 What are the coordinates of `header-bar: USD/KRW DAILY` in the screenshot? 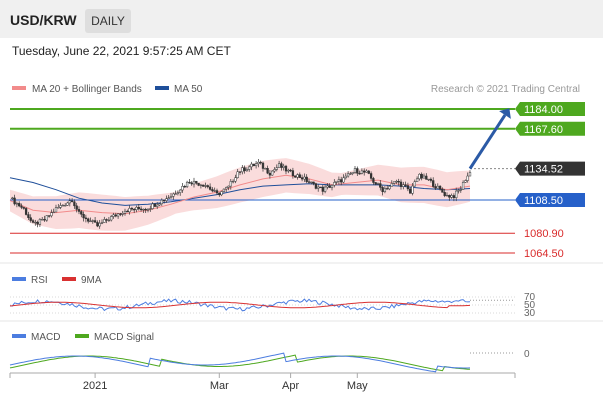 It's located at (301, 19).